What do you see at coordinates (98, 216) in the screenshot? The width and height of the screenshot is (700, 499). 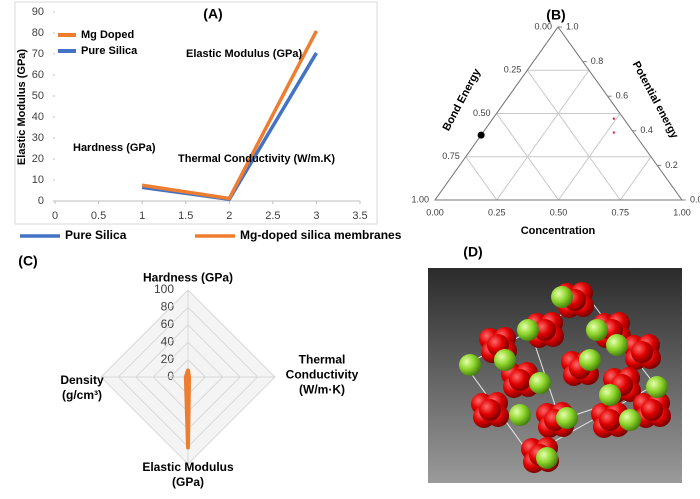 I see `x-tick-label: 0.5` at bounding box center [98, 216].